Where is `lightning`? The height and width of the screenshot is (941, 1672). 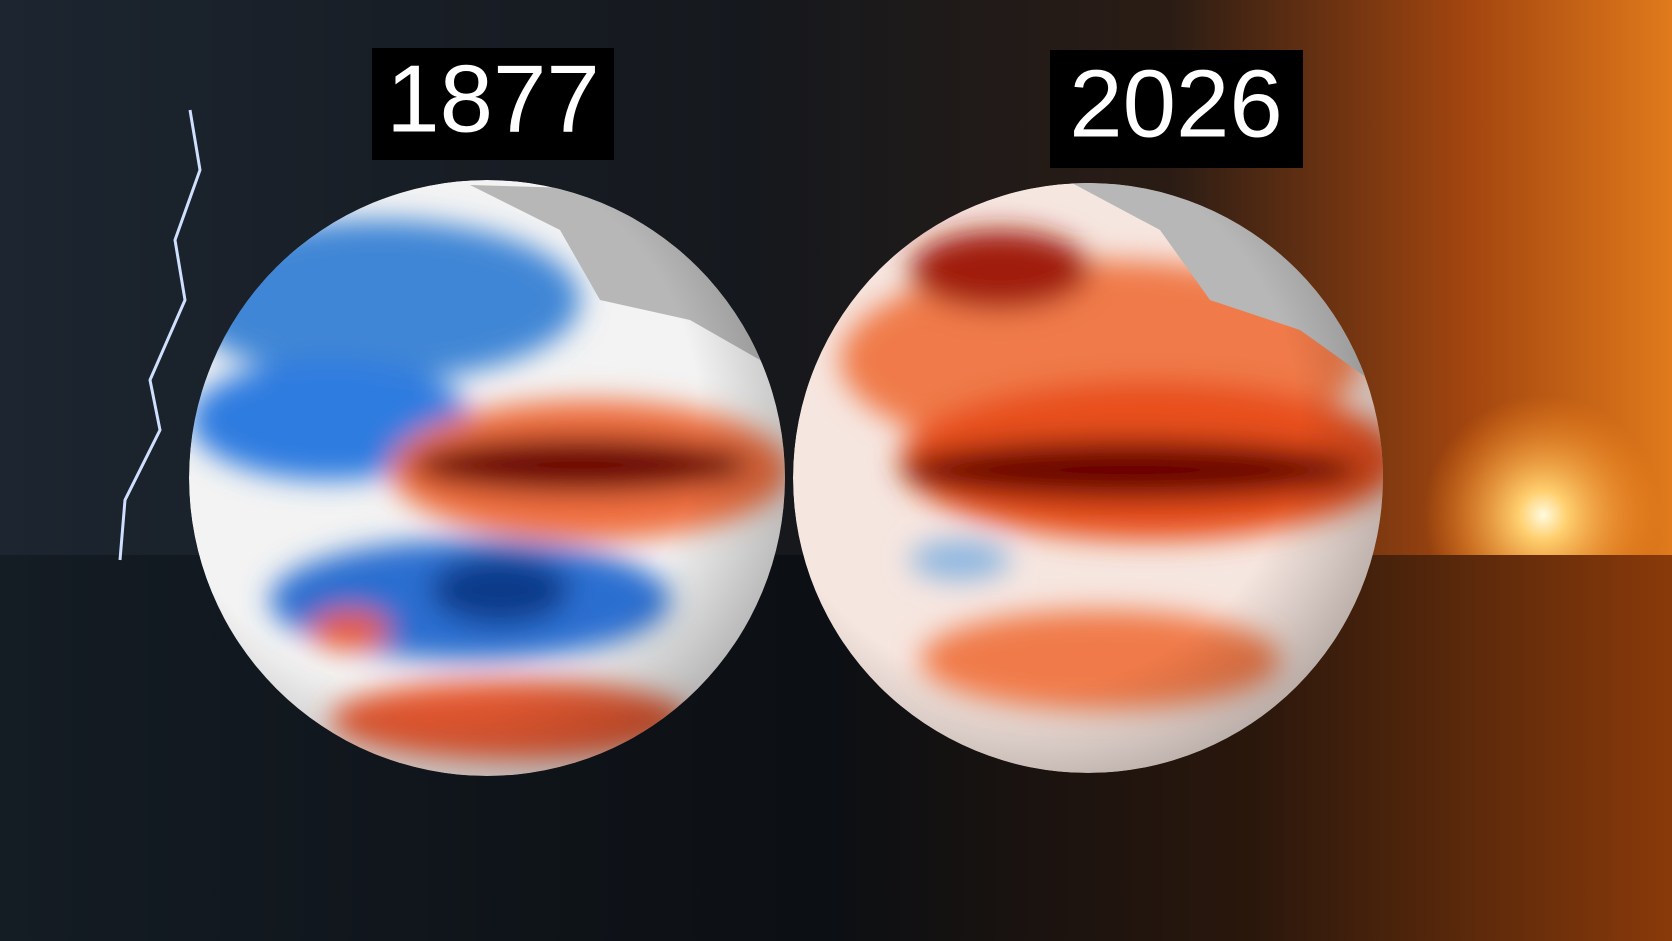 lightning is located at coordinates (160, 335).